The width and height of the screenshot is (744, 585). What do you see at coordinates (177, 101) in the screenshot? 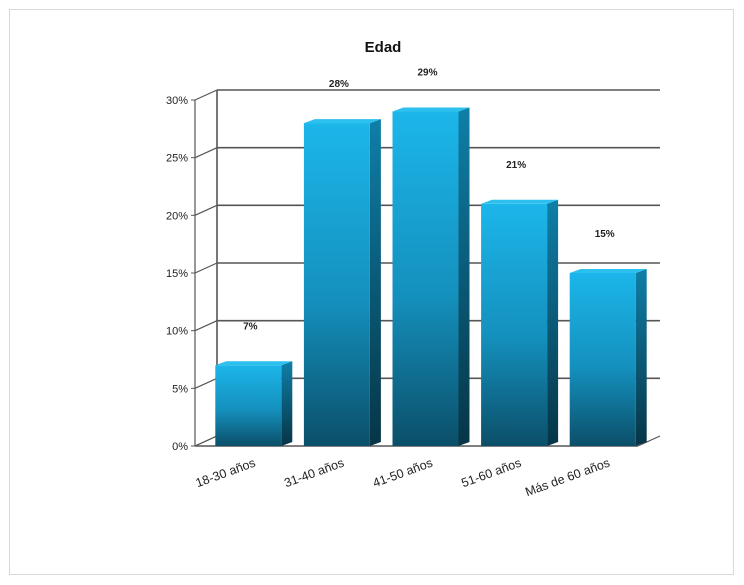
I see `y-tick-label: 30%` at bounding box center [177, 101].